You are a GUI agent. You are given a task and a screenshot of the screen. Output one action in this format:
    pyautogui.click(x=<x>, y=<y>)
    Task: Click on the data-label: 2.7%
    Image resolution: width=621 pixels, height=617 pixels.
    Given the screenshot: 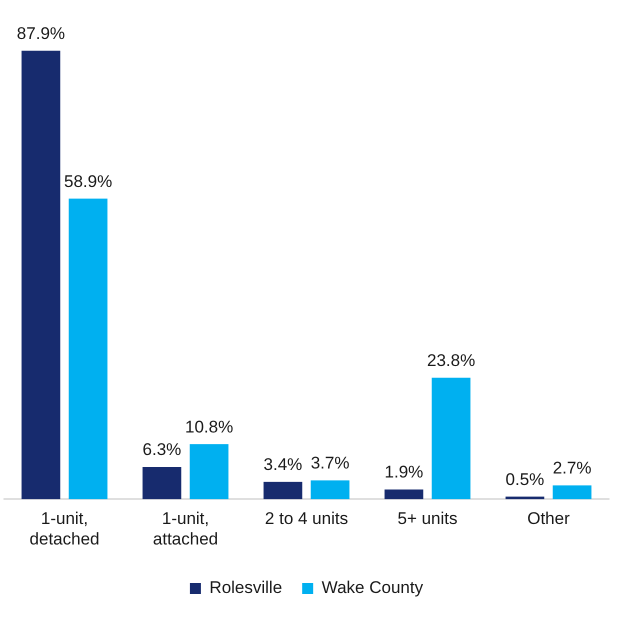 What is the action you would take?
    pyautogui.click(x=572, y=468)
    